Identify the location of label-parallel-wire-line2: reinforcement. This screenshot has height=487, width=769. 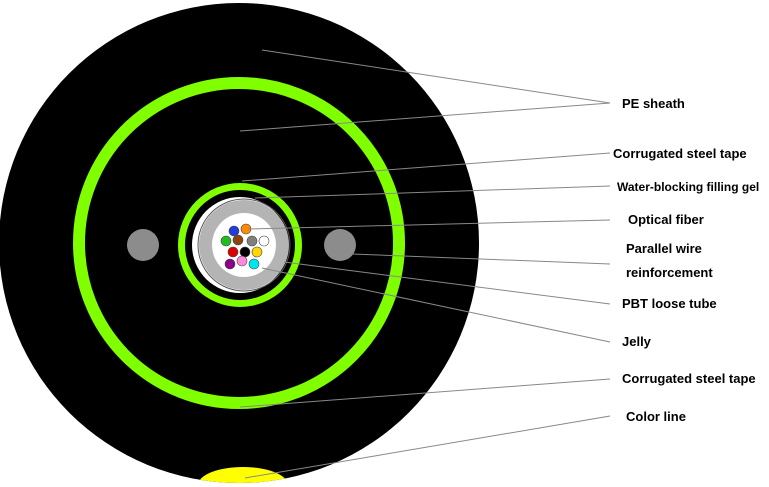
(669, 272).